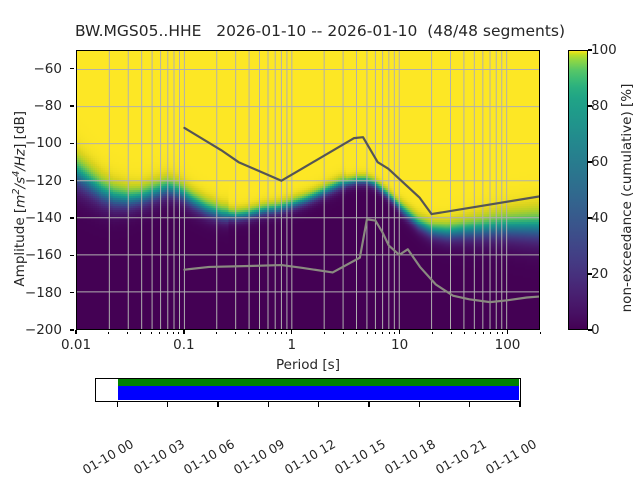 The height and width of the screenshot is (480, 640). I want to click on data-coverage-timeline, so click(308, 390).